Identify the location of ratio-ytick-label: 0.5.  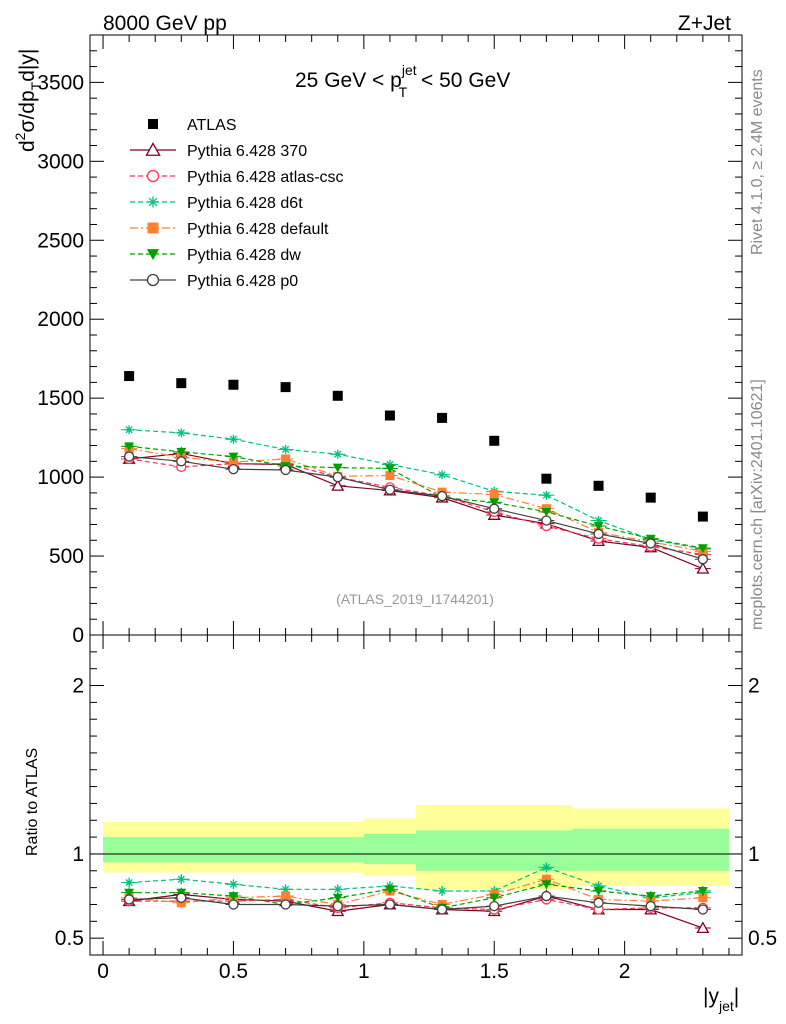
(69, 938).